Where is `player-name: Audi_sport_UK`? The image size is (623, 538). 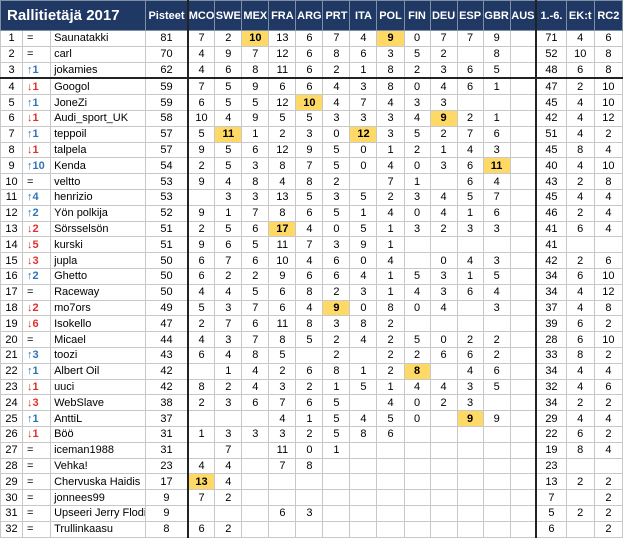
player-name: Audi_sport_UK is located at coordinates (98, 118).